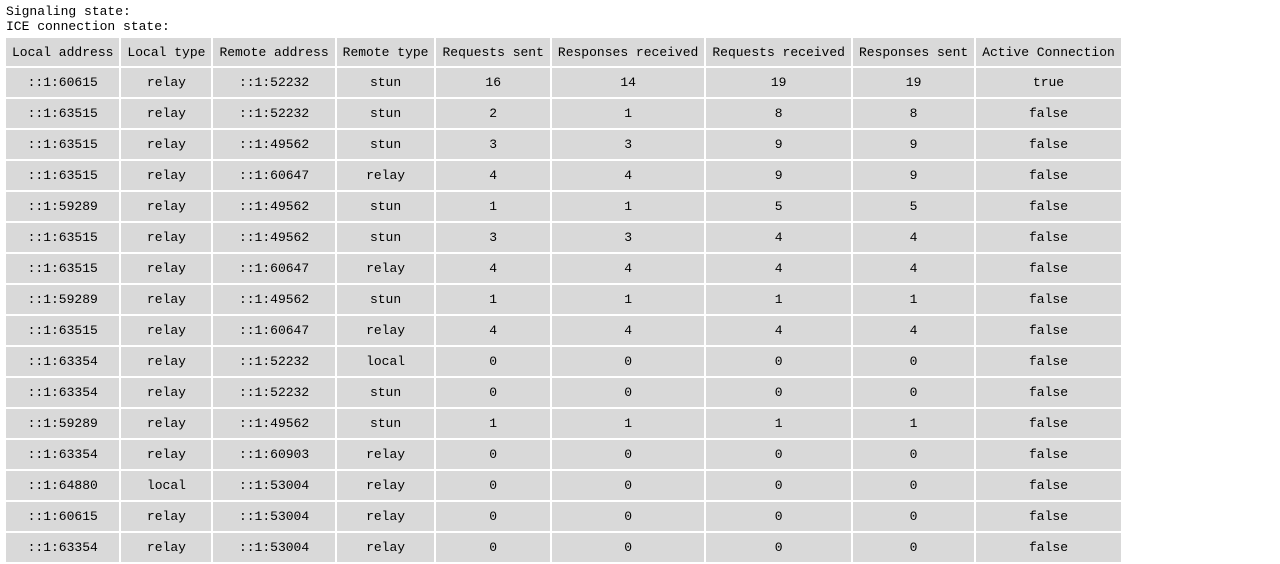 This screenshot has width=1280, height=564. I want to click on table-row: ::1:59289 relay::1:49562 stun 1 1 5 5 false, so click(563, 206).